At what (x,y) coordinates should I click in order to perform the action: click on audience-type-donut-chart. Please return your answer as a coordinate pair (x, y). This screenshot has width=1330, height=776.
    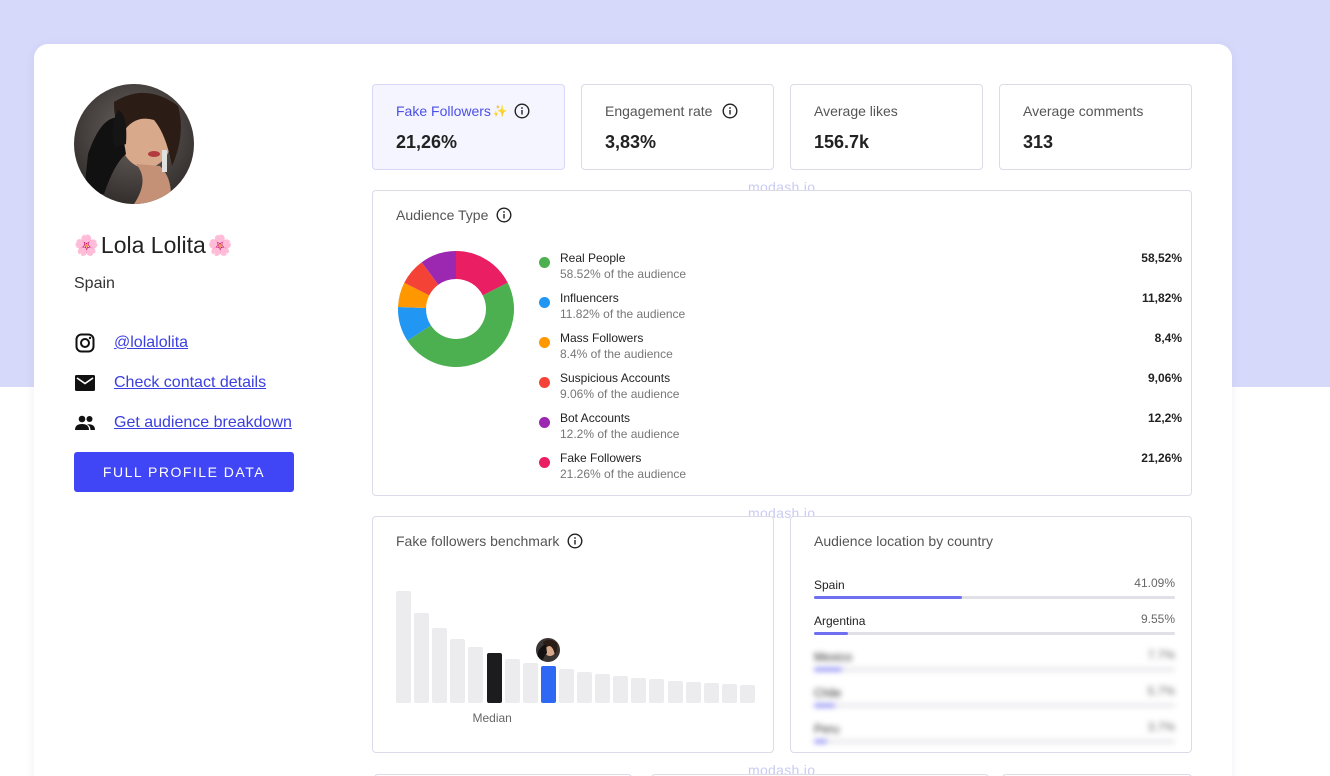
    Looking at the image, I should click on (456, 309).